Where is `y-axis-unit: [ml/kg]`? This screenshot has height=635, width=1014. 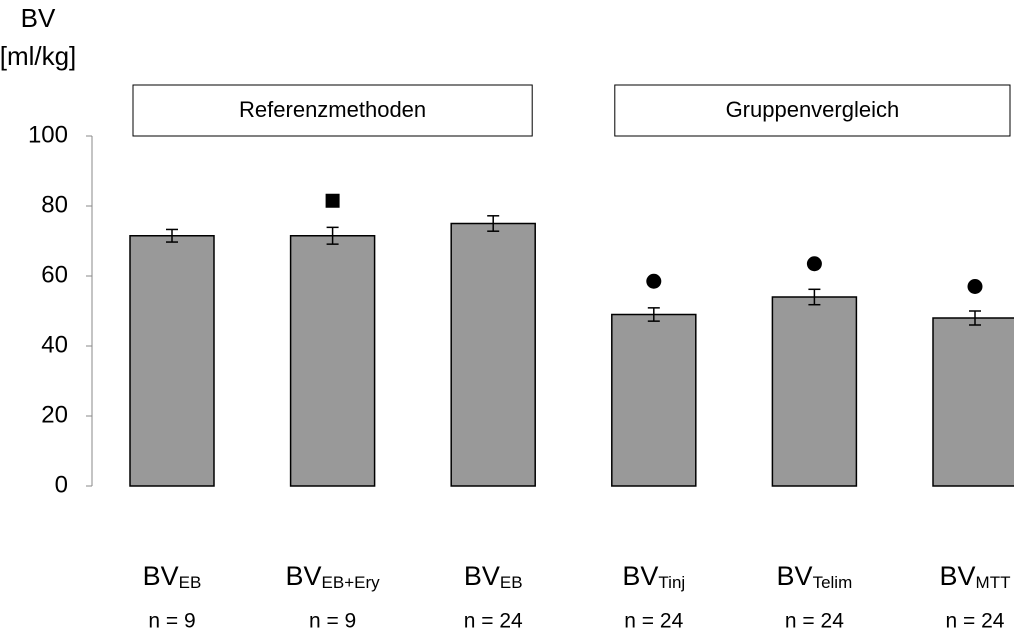 y-axis-unit: [ml/kg] is located at coordinates (38, 56).